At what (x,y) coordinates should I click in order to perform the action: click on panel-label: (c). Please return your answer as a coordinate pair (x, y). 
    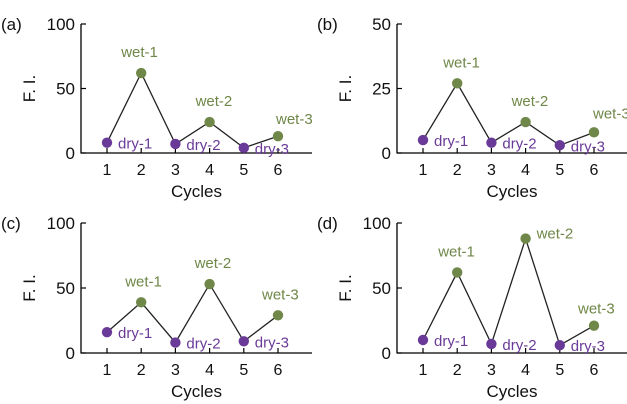
    Looking at the image, I should click on (11, 223).